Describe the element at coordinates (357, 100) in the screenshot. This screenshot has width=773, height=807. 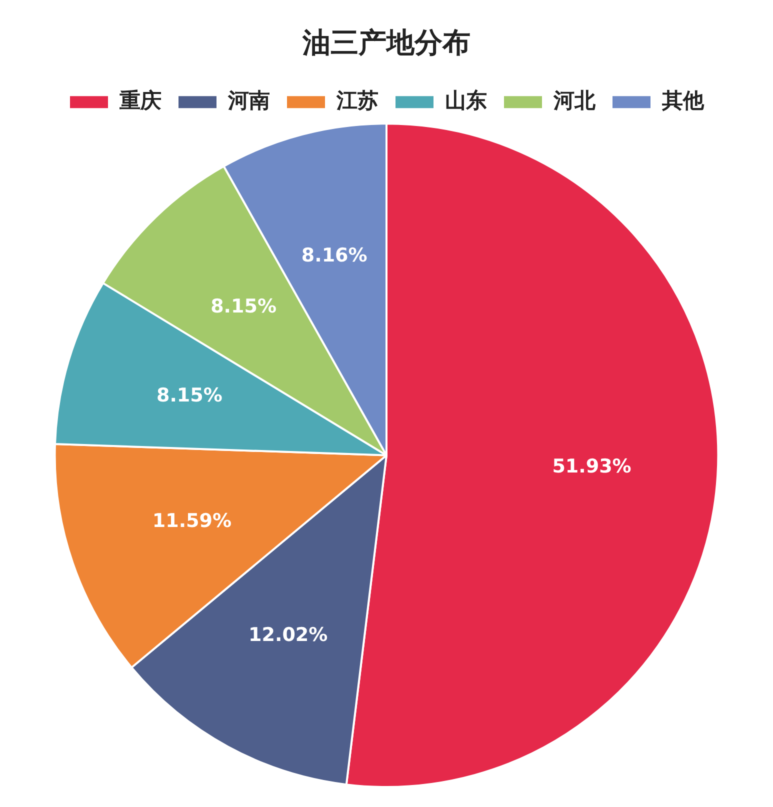
I see `legend-label: 江苏` at that location.